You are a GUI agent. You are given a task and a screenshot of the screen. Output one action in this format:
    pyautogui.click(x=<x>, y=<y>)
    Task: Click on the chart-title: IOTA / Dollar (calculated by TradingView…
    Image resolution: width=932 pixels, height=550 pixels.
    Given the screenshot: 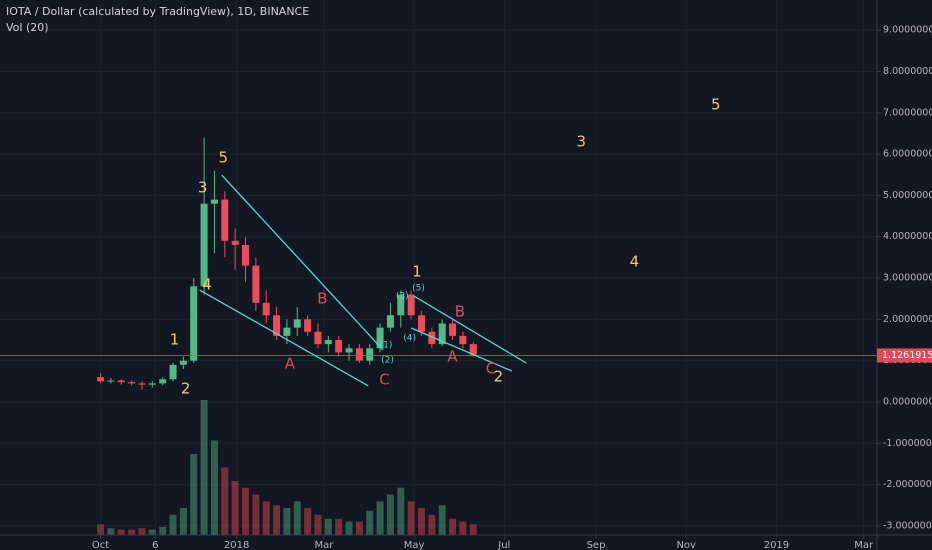 What is the action you would take?
    pyautogui.click(x=157, y=11)
    